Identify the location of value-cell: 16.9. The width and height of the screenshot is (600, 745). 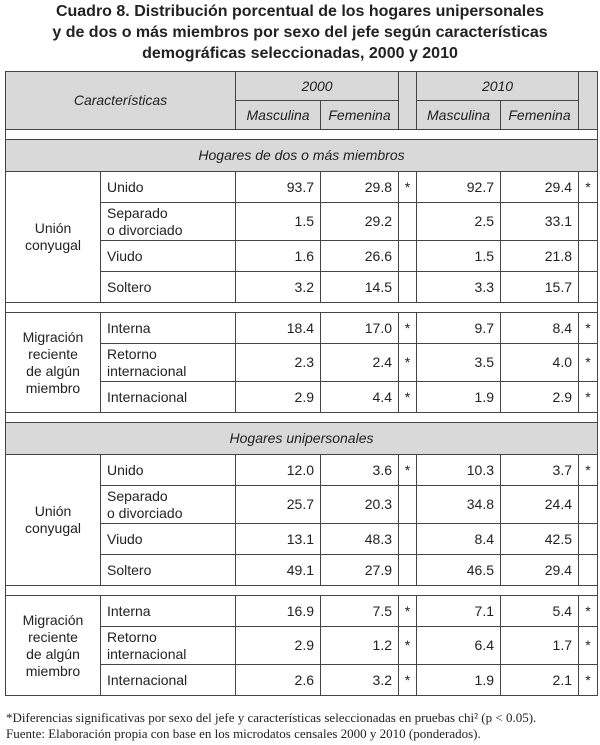
(278, 611).